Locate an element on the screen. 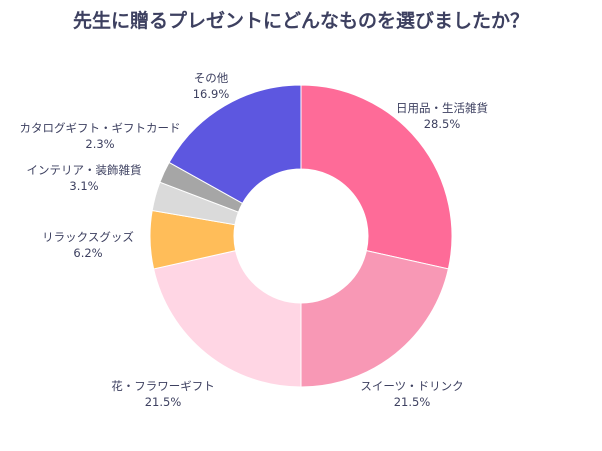  slice-label: インテリア・装飾雑貨 is located at coordinates (84, 170).